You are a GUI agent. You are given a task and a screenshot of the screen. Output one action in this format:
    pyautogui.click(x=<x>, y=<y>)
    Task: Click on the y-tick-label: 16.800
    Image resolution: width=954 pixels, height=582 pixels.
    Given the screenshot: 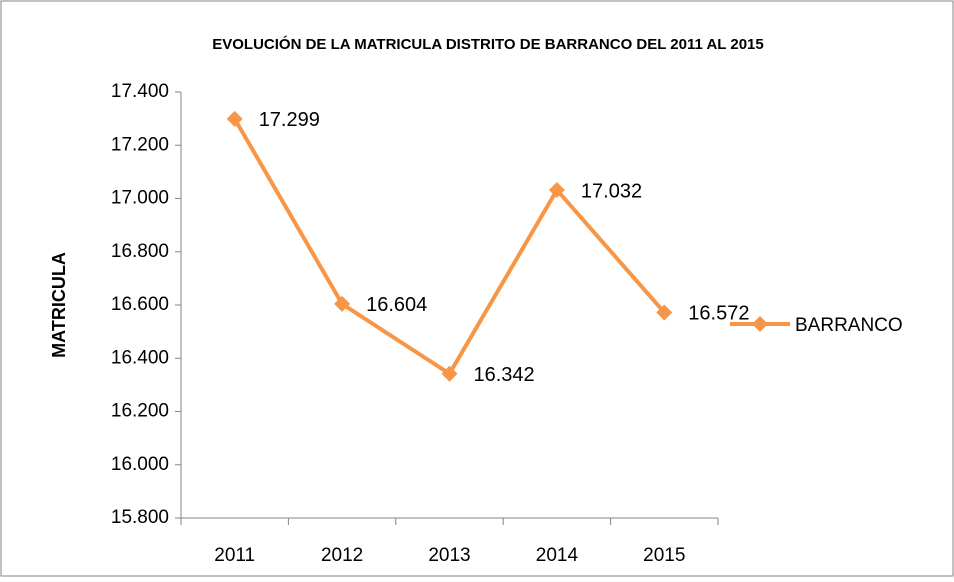 What is the action you would take?
    pyautogui.click(x=140, y=251)
    